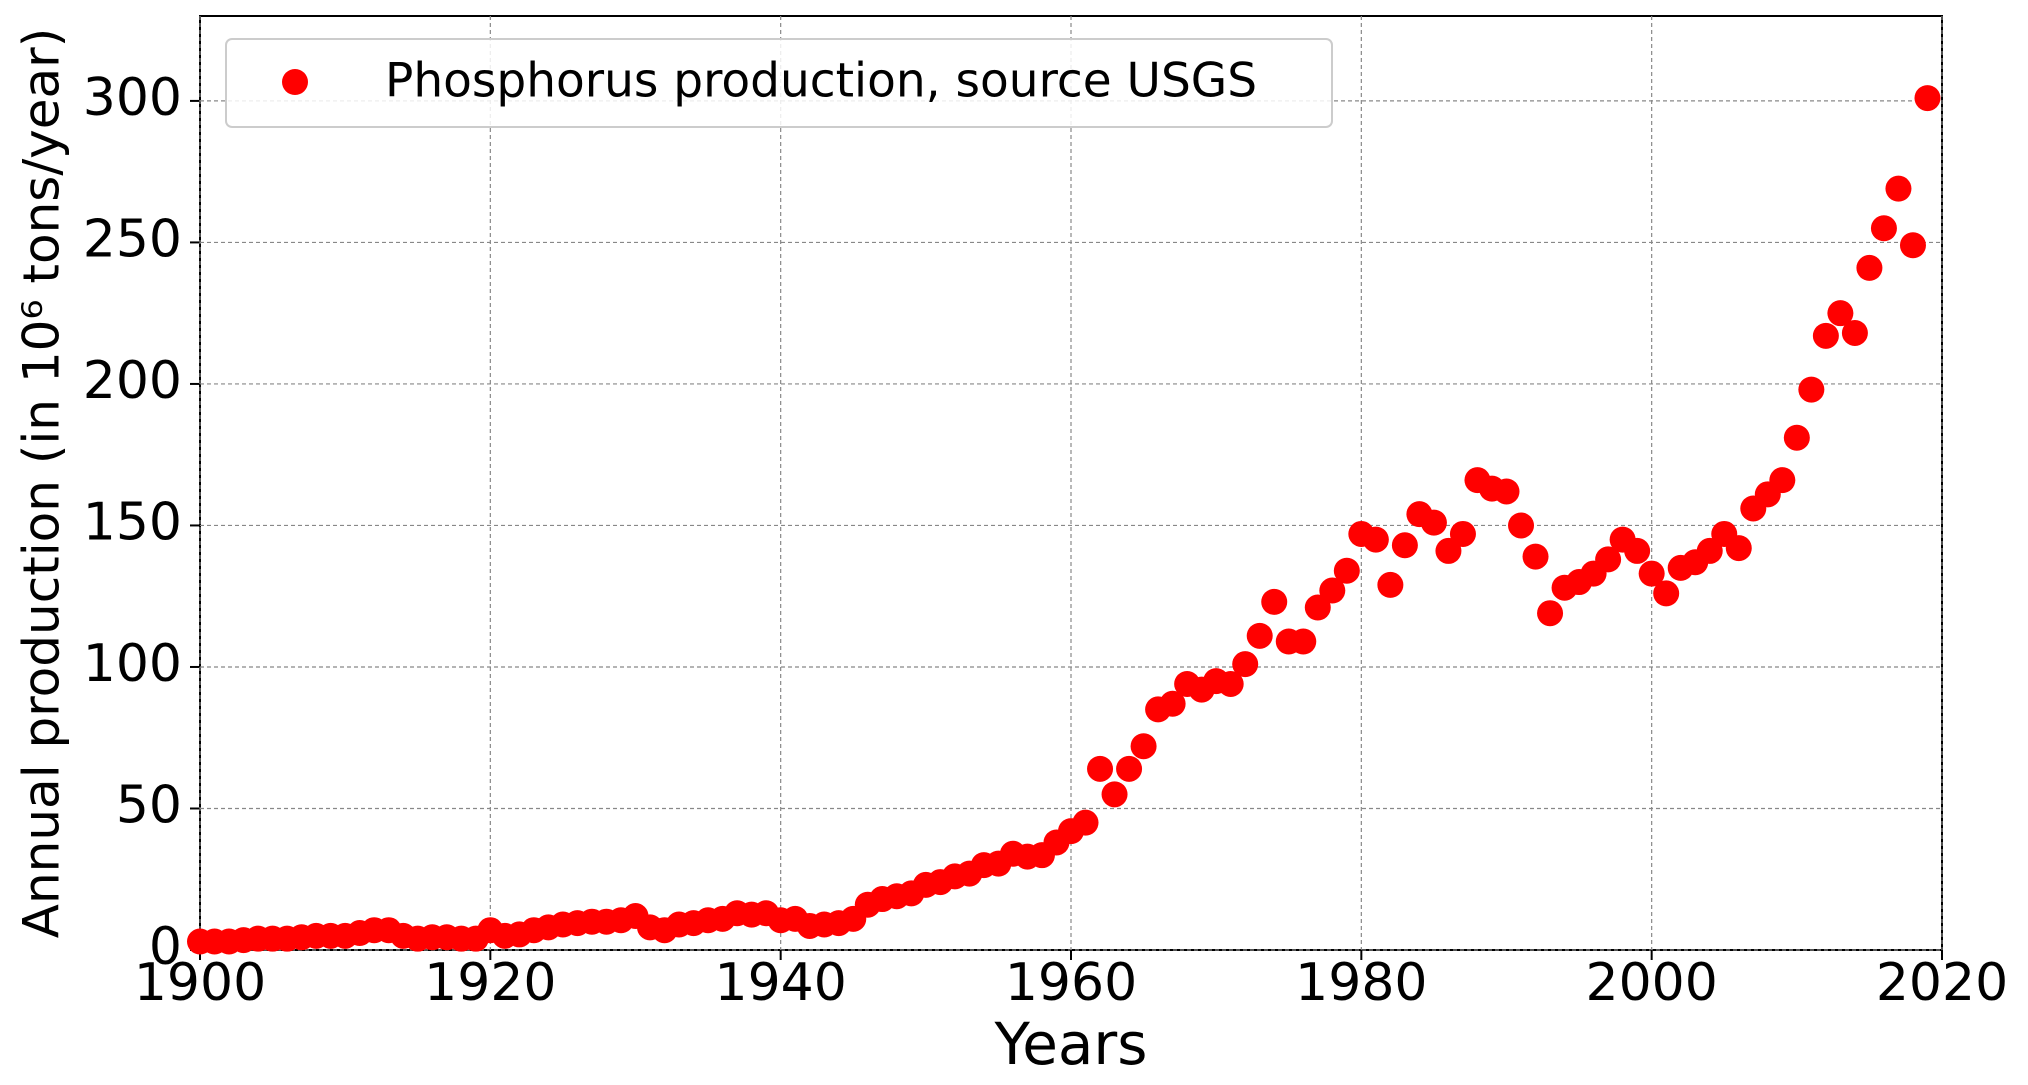 The width and height of the screenshot is (2028, 1085). Describe the element at coordinates (1942, 983) in the screenshot. I see `x-tick-label: 2020` at that location.